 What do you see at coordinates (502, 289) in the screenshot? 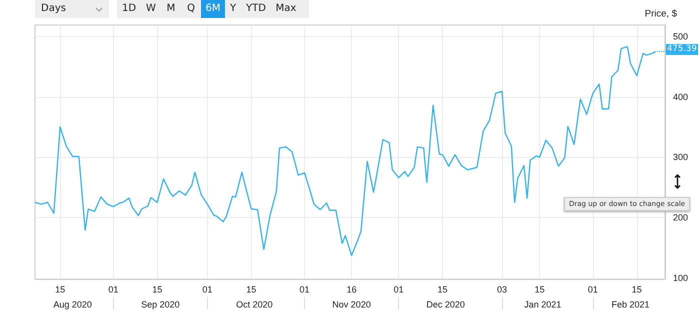
I see `x-tick-label: 03` at bounding box center [502, 289].